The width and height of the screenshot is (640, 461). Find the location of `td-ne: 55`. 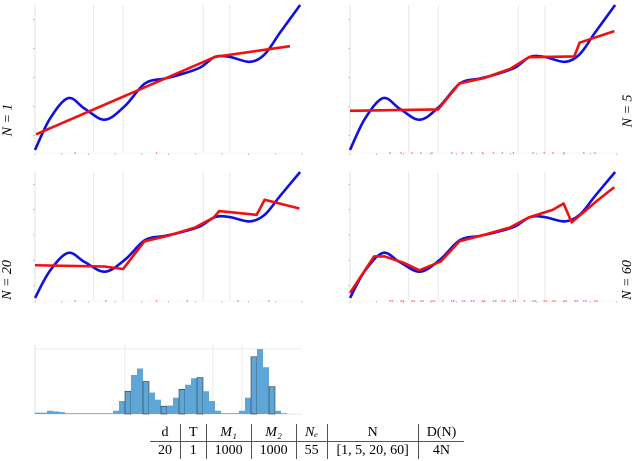

td-ne: 55 is located at coordinates (311, 450).